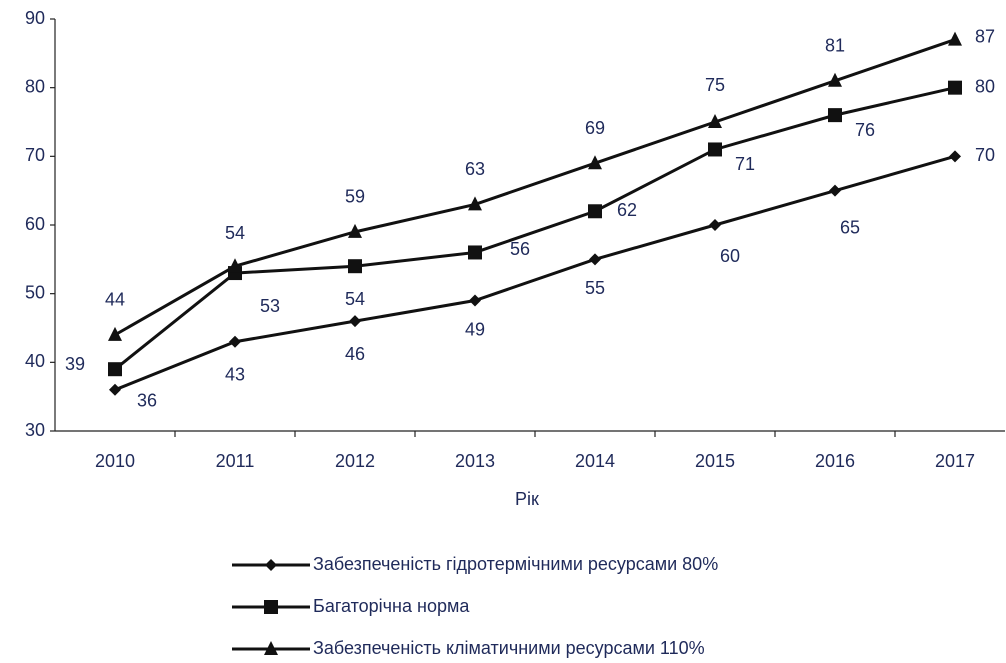 Image resolution: width=1006 pixels, height=663 pixels. I want to click on data-label: 76, so click(865, 130).